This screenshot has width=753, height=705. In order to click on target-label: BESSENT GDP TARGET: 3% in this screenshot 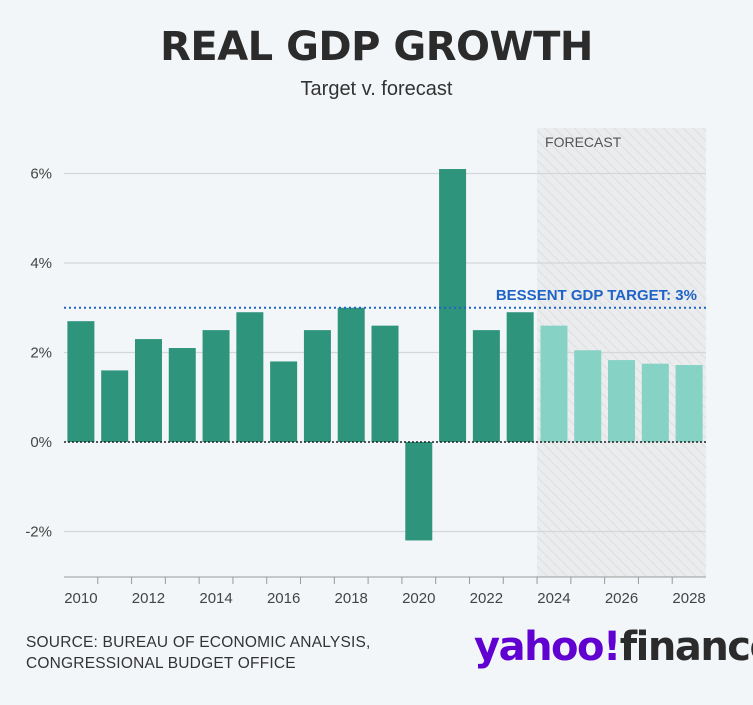, I will do `click(596, 295)`.